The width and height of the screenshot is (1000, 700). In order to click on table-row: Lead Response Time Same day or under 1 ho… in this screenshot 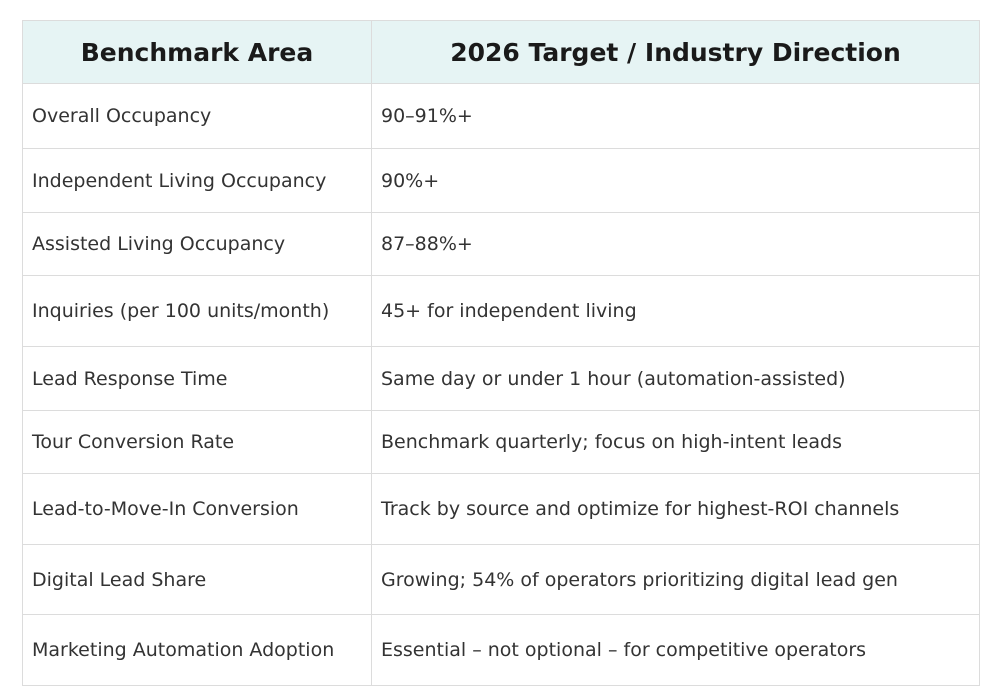, I will do `click(501, 378)`.